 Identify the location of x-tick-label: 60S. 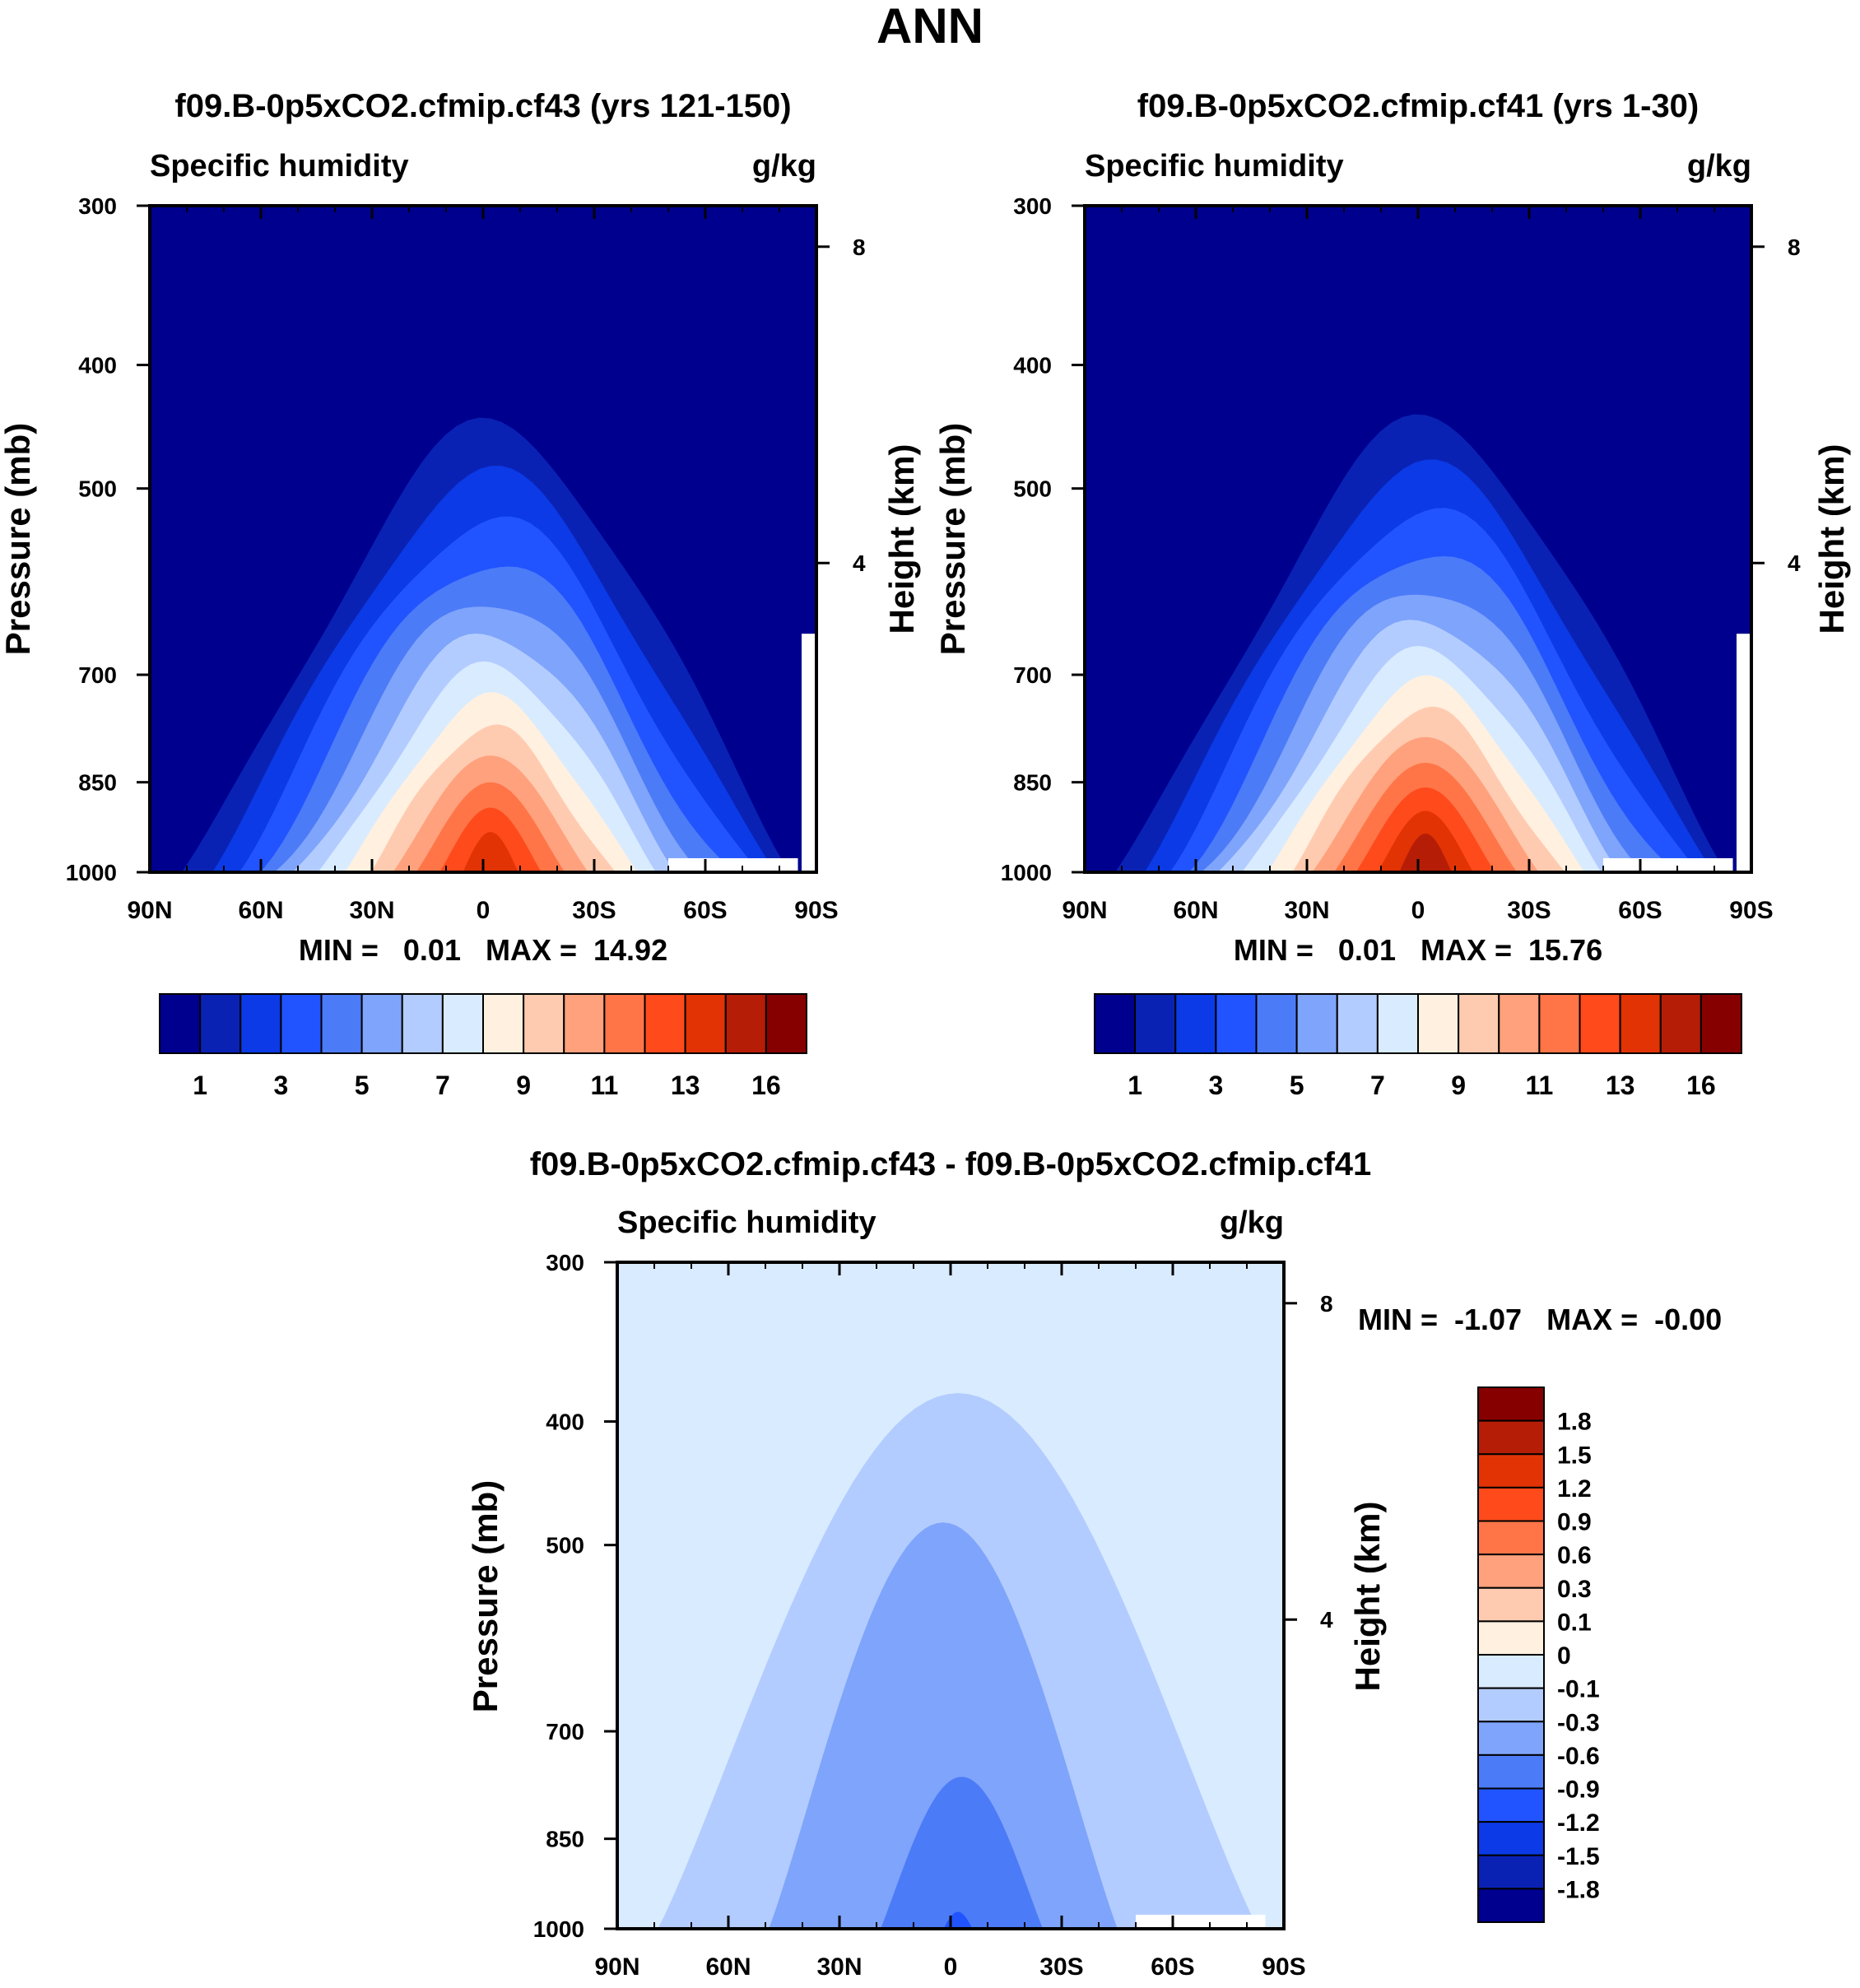
(1172, 1967).